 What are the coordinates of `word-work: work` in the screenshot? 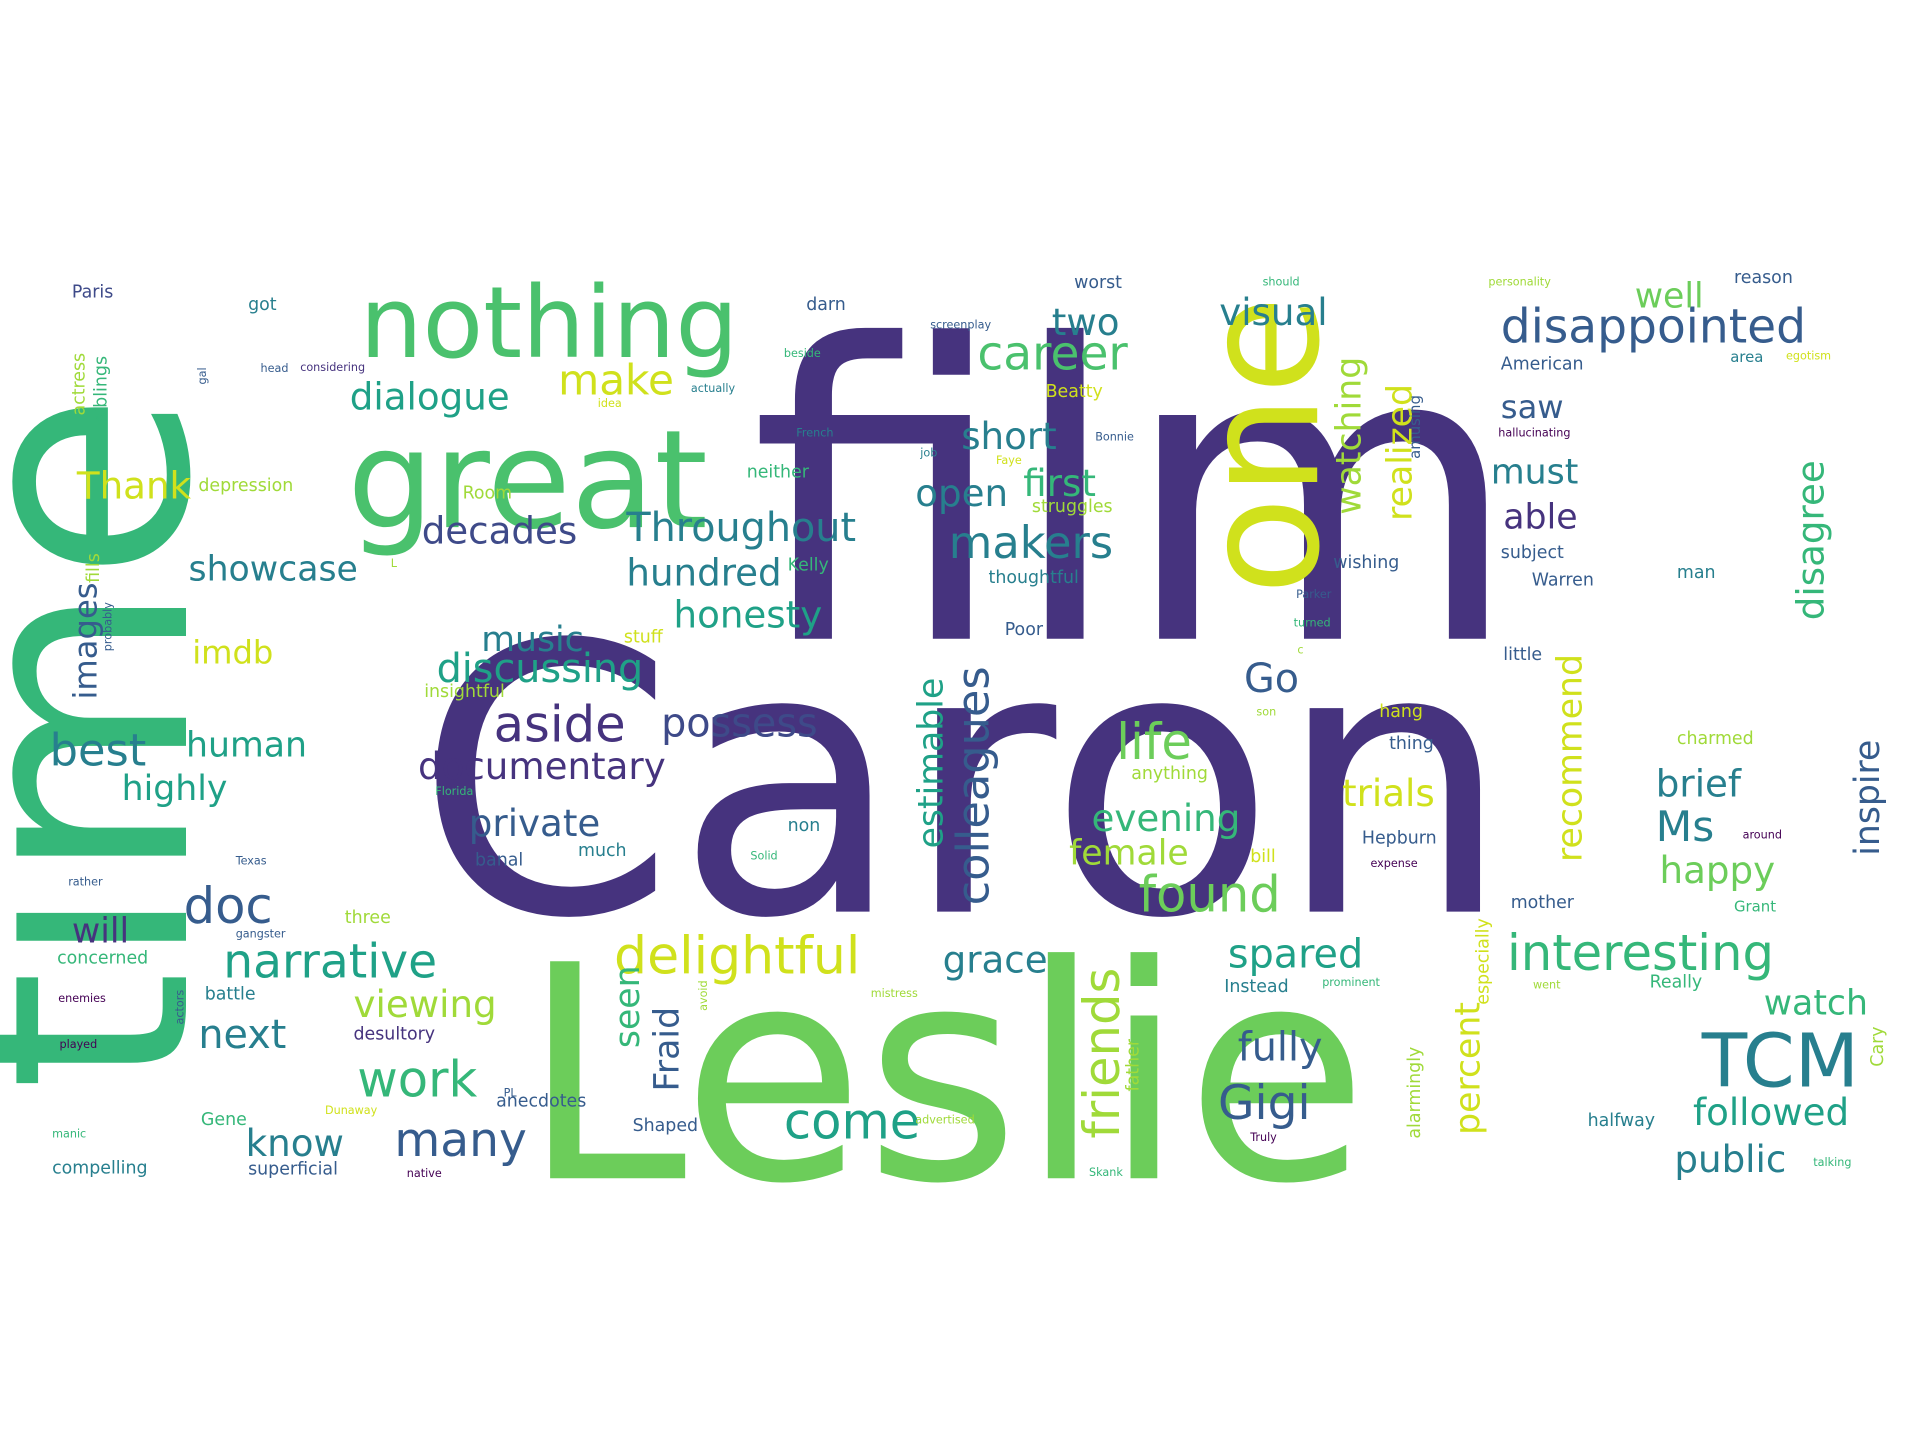 It's located at (417, 1079).